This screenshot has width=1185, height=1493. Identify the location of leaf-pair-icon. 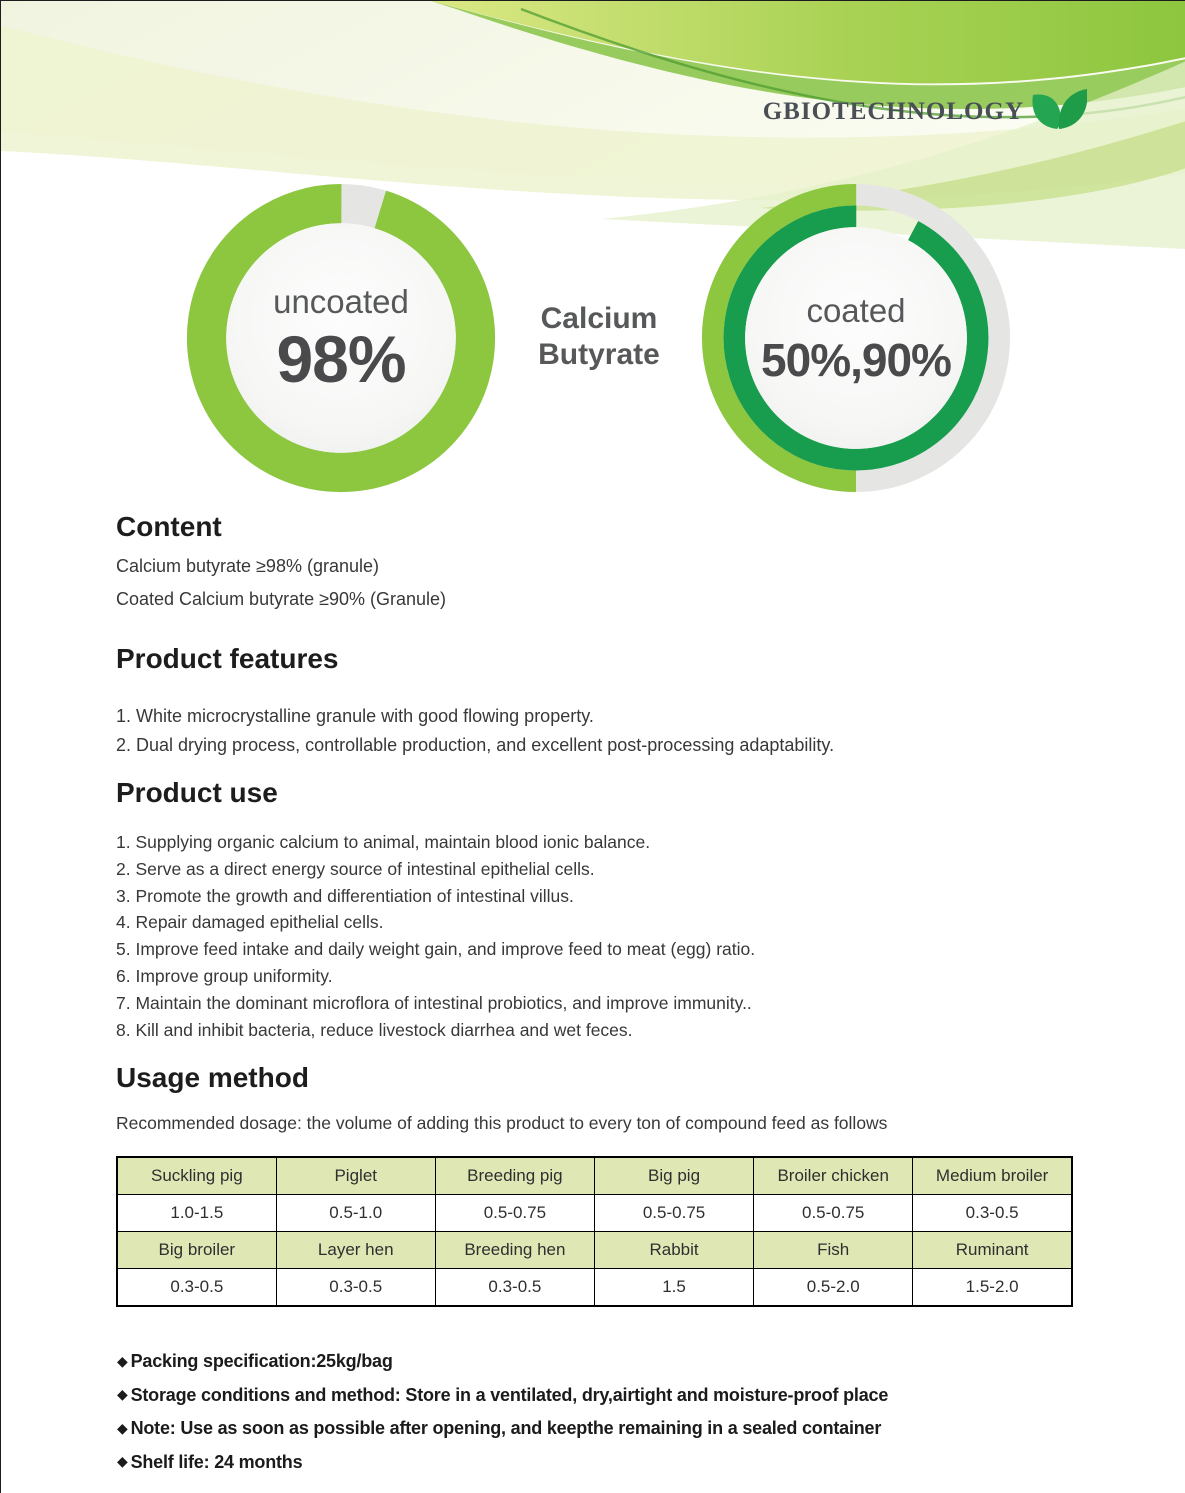
(1059, 109).